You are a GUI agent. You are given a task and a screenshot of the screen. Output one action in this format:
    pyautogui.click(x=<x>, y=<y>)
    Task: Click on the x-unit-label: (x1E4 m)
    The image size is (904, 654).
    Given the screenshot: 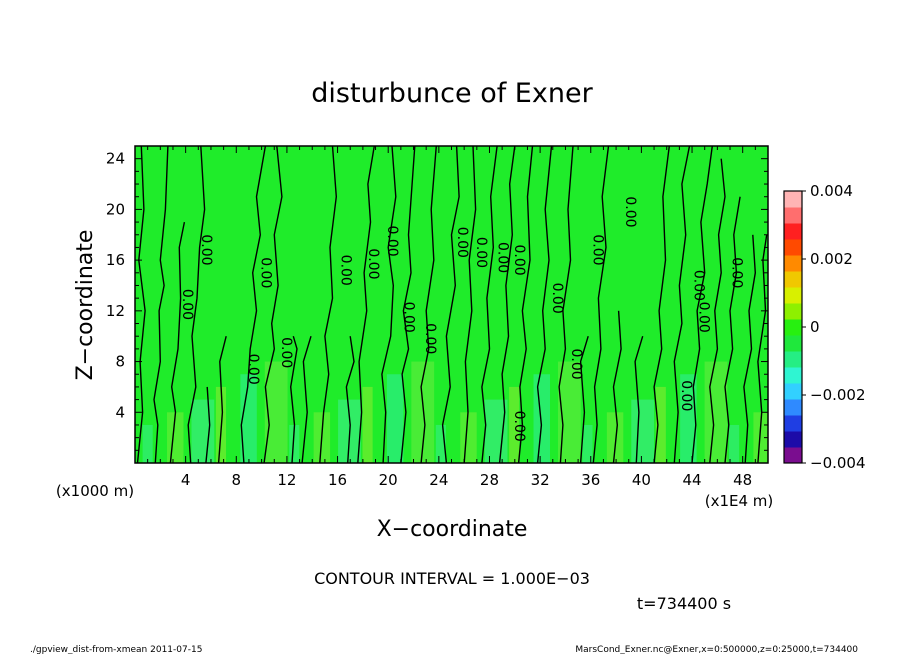 What is the action you would take?
    pyautogui.click(x=739, y=501)
    